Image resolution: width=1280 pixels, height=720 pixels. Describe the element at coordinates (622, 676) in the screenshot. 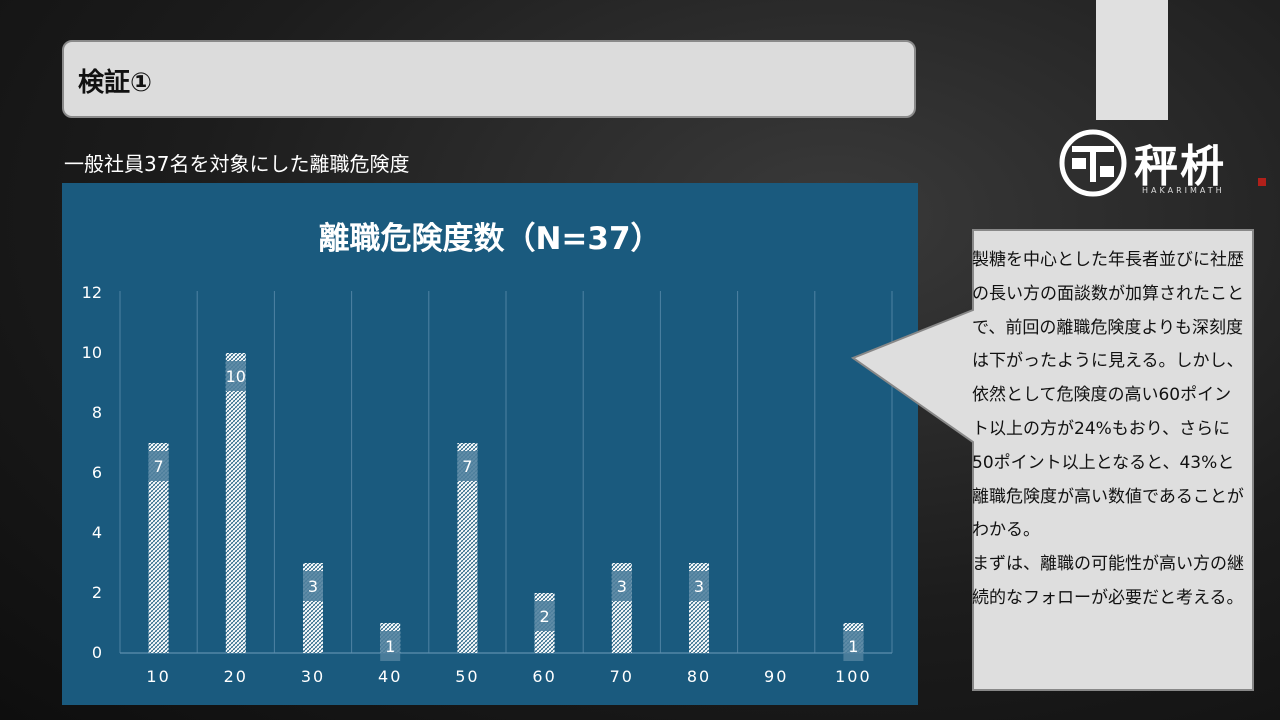

I see `x-tick-label: 70` at that location.